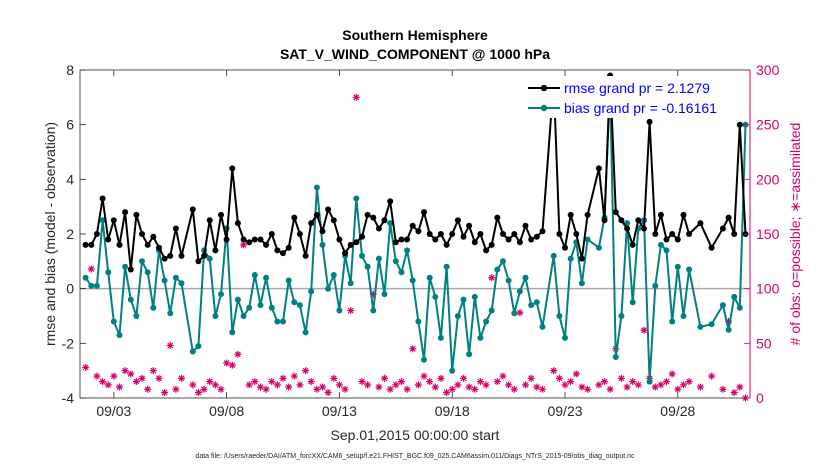  I want to click on y-tick-label: 4, so click(70, 179).